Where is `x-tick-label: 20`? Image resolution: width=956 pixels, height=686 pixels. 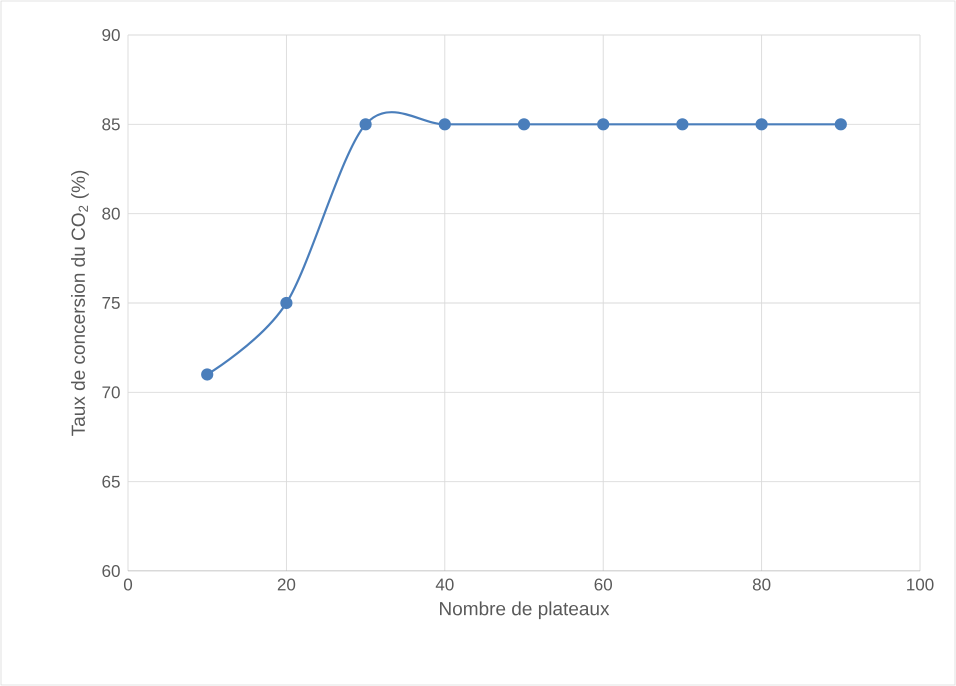 x-tick-label: 20 is located at coordinates (287, 584).